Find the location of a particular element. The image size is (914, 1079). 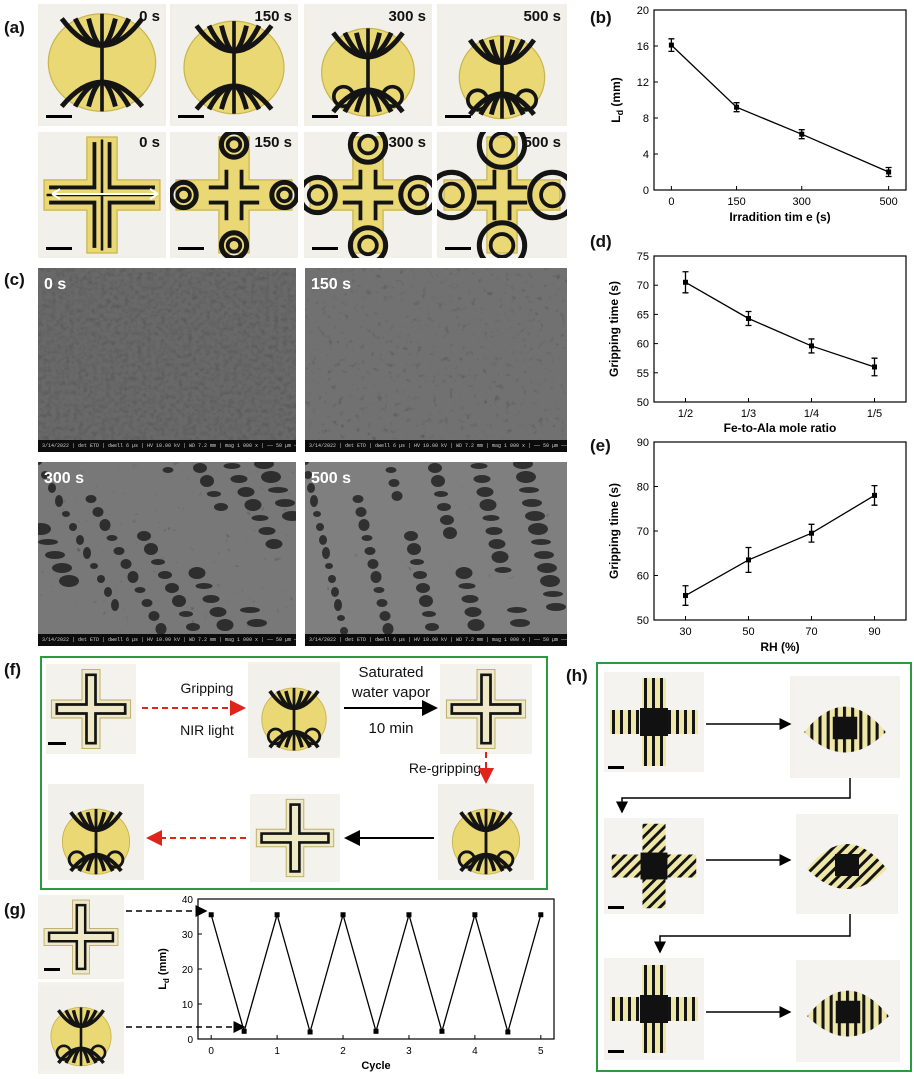

chart-b-ytick: 0 is located at coordinates (646, 191).